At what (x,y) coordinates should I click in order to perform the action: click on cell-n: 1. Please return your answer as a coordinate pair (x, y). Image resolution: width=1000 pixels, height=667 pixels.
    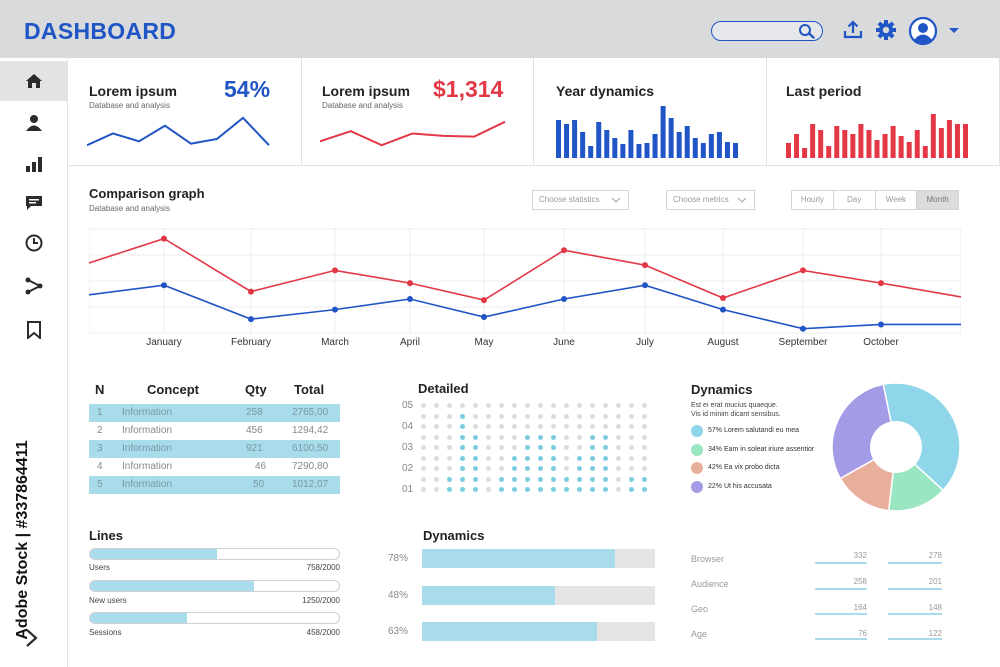
    Looking at the image, I should click on (100, 412).